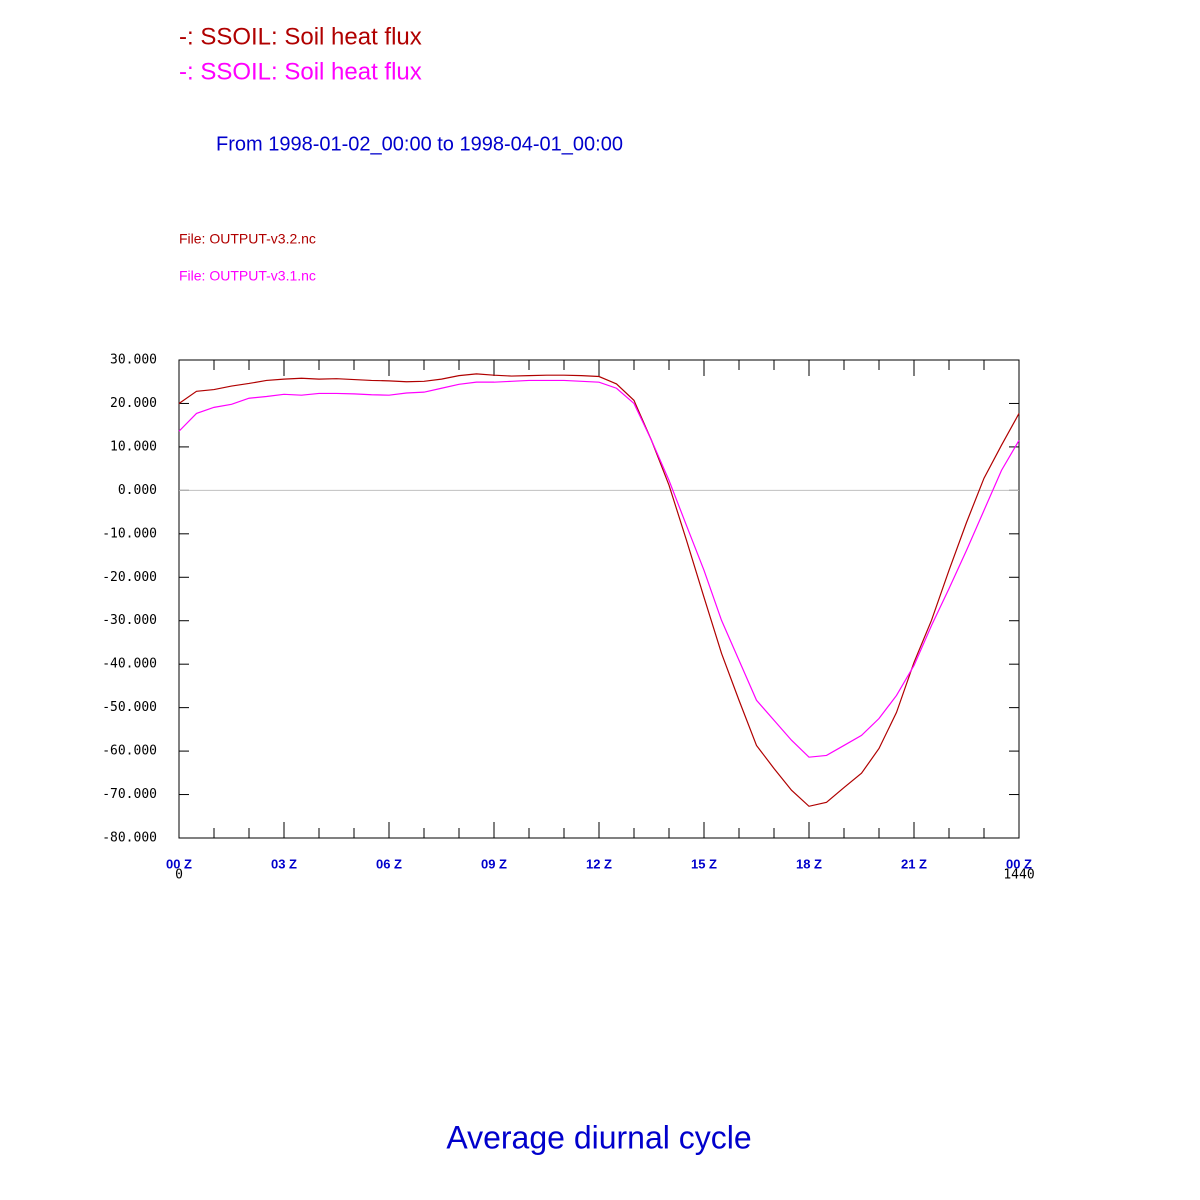  I want to click on x-tick-label: 06 Z, so click(389, 863).